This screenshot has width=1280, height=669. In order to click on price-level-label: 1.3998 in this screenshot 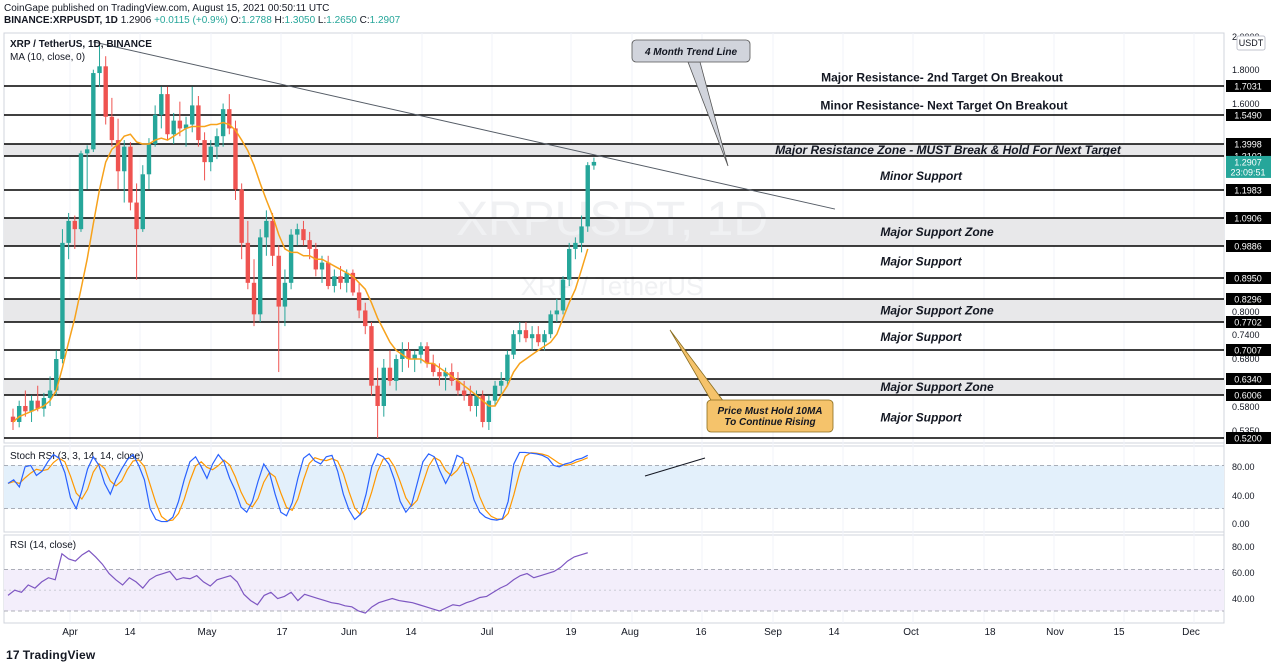, I will do `click(1248, 144)`.